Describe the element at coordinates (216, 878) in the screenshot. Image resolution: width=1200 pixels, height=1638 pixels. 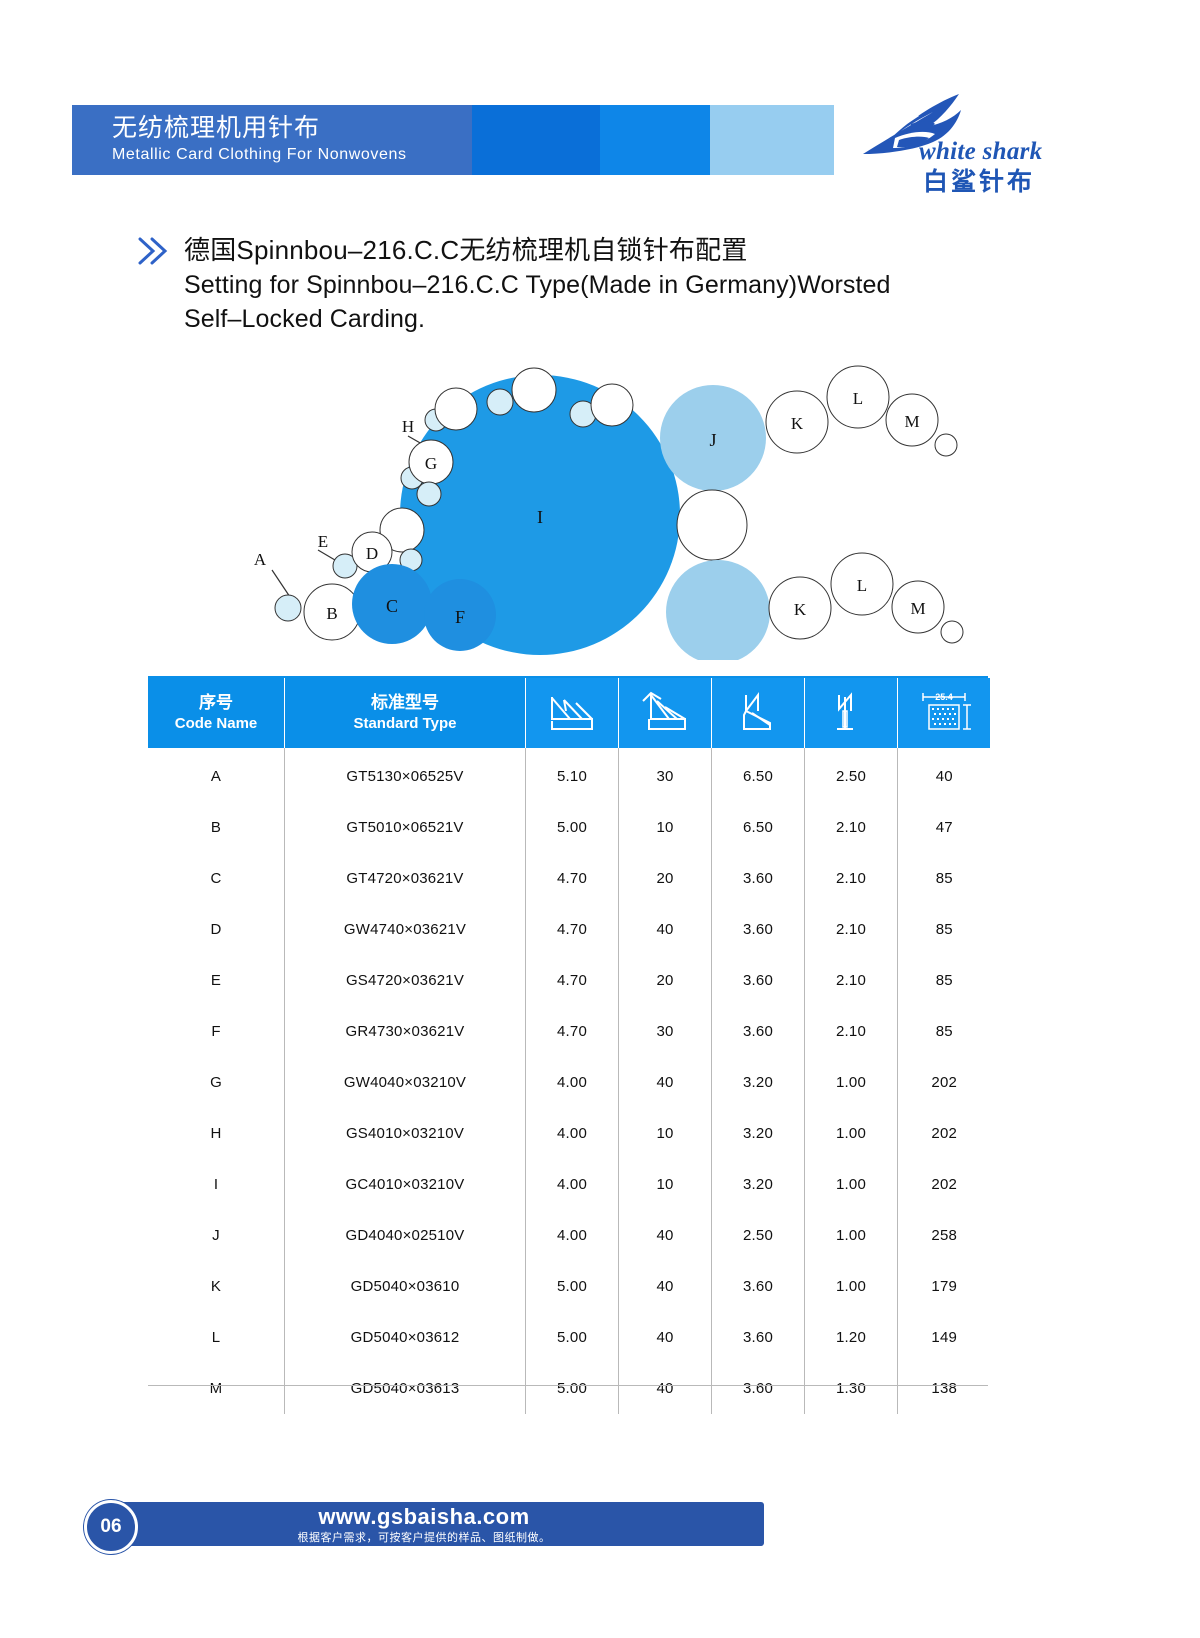
I see `cell-code: C` at that location.